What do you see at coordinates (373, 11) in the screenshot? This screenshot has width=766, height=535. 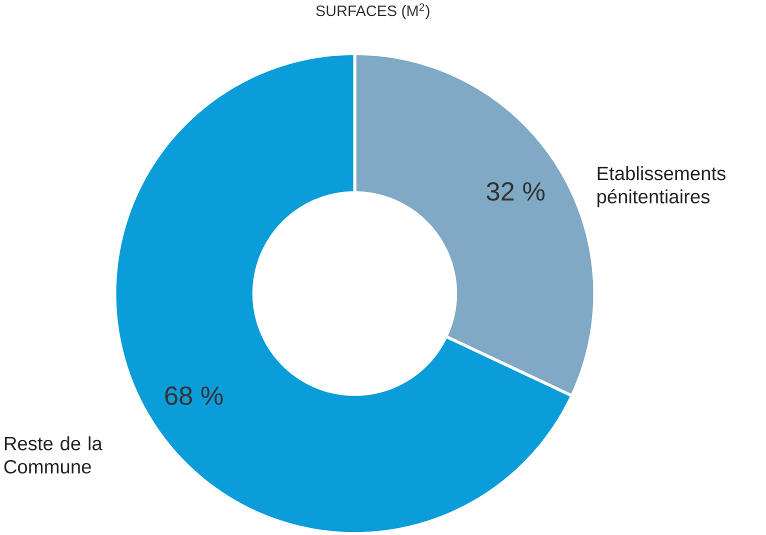 I see `chart-title: SURFACES (M$^{2}$)` at bounding box center [373, 11].